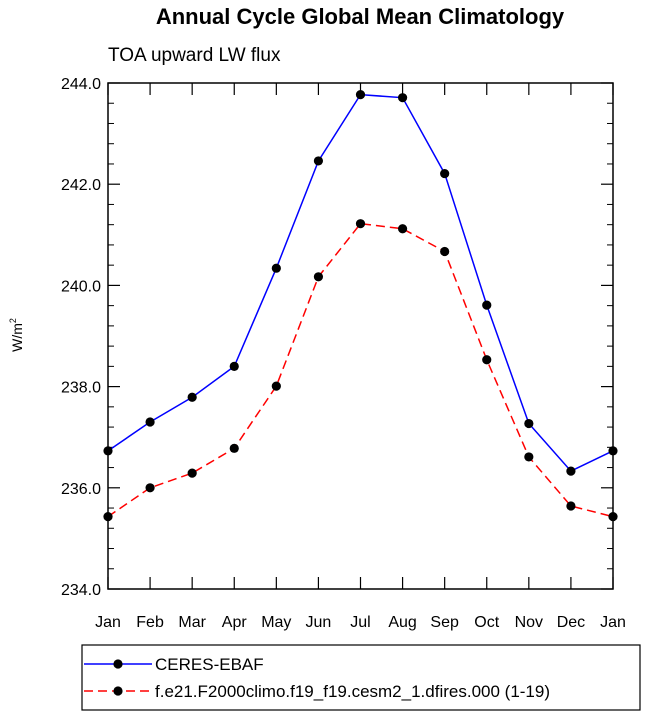 The width and height of the screenshot is (647, 720). I want to click on y-axis-label: W/m, so click(17, 337).